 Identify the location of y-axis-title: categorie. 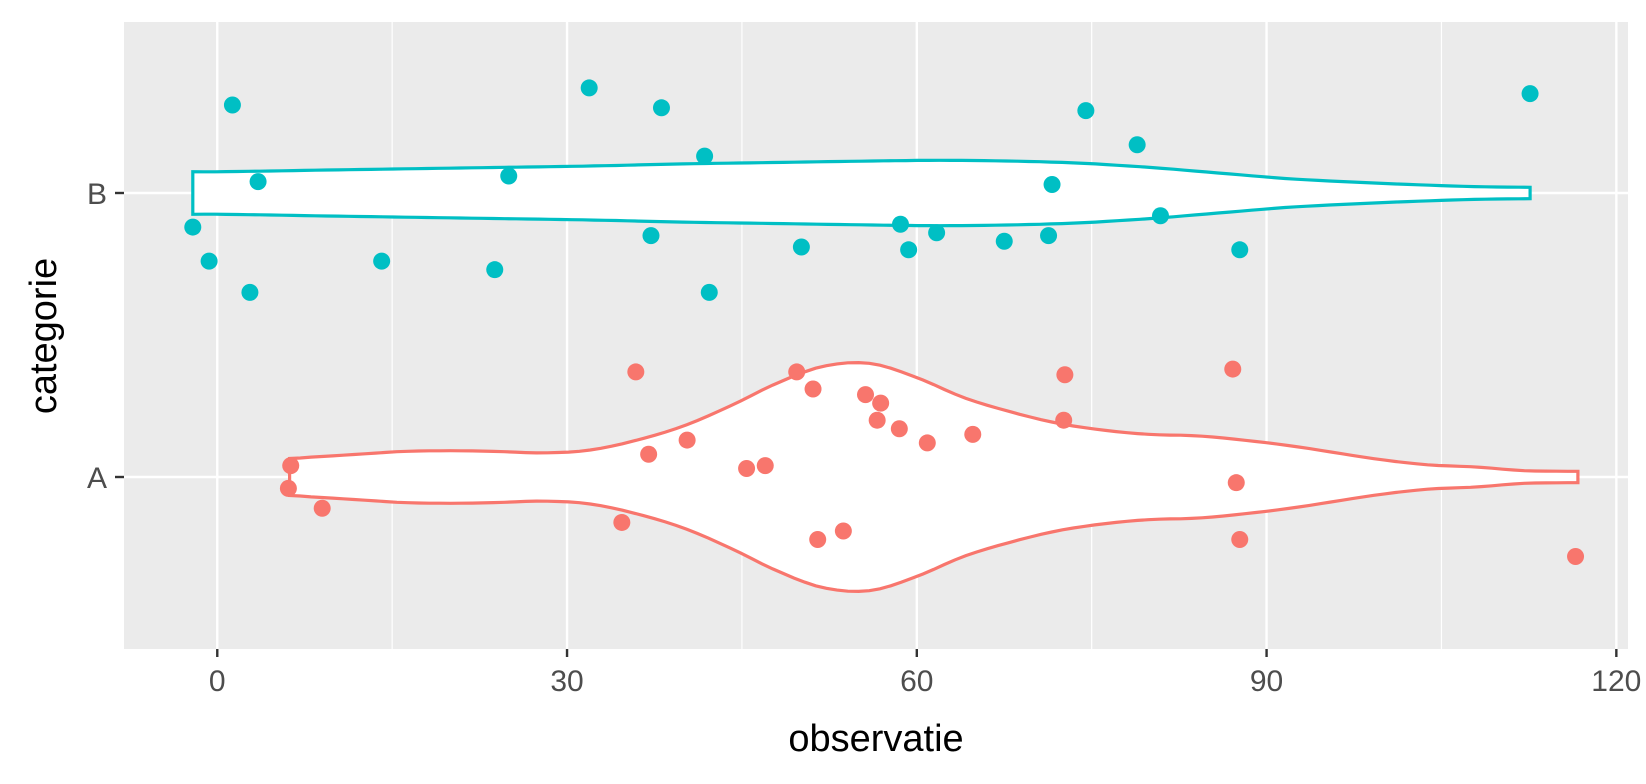
(44, 336).